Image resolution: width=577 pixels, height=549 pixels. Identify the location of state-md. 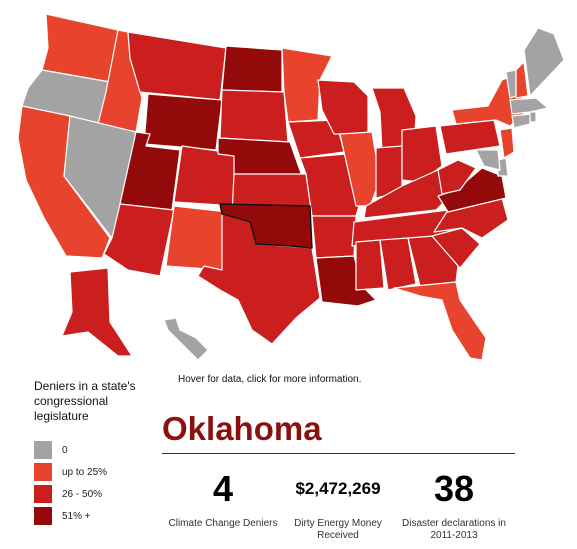
(488, 160).